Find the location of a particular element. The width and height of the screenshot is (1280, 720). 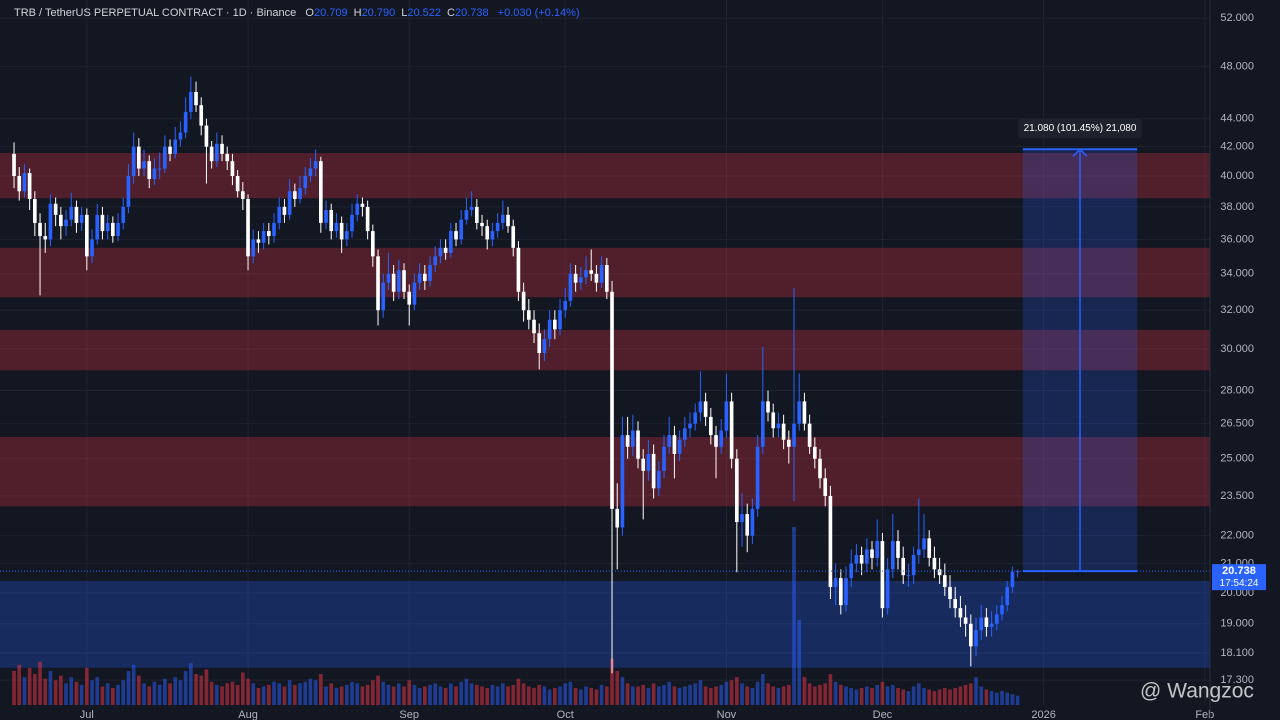

legend-value: 20.738 is located at coordinates (471, 13).